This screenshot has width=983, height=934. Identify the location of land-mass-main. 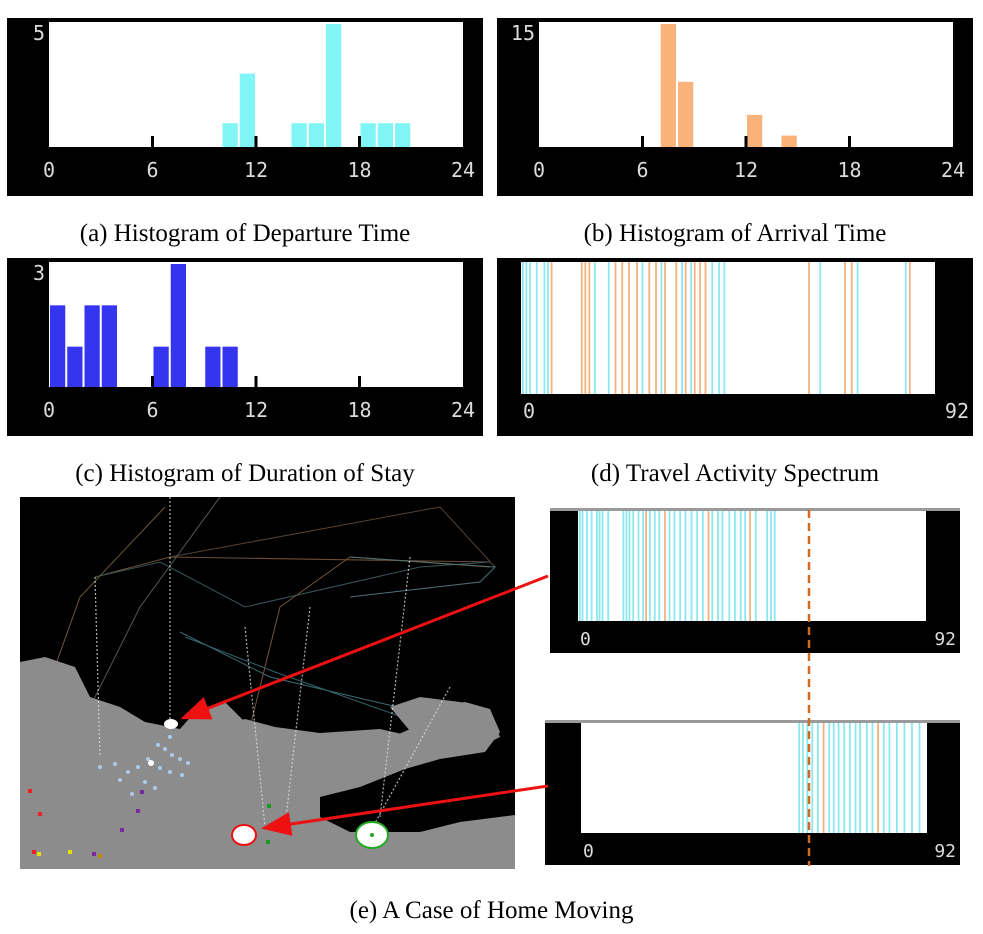
(267, 763).